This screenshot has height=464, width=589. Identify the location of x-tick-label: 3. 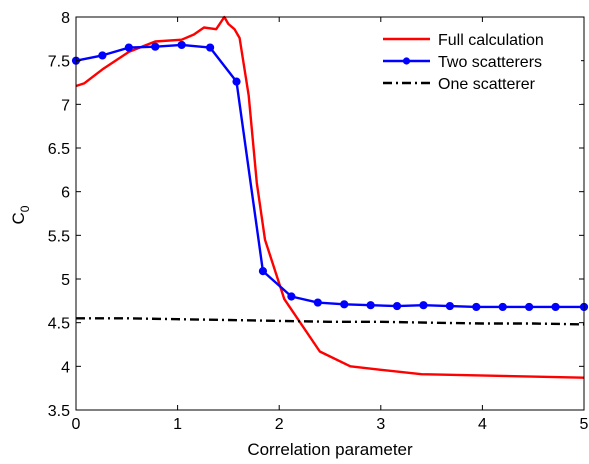
(380, 424).